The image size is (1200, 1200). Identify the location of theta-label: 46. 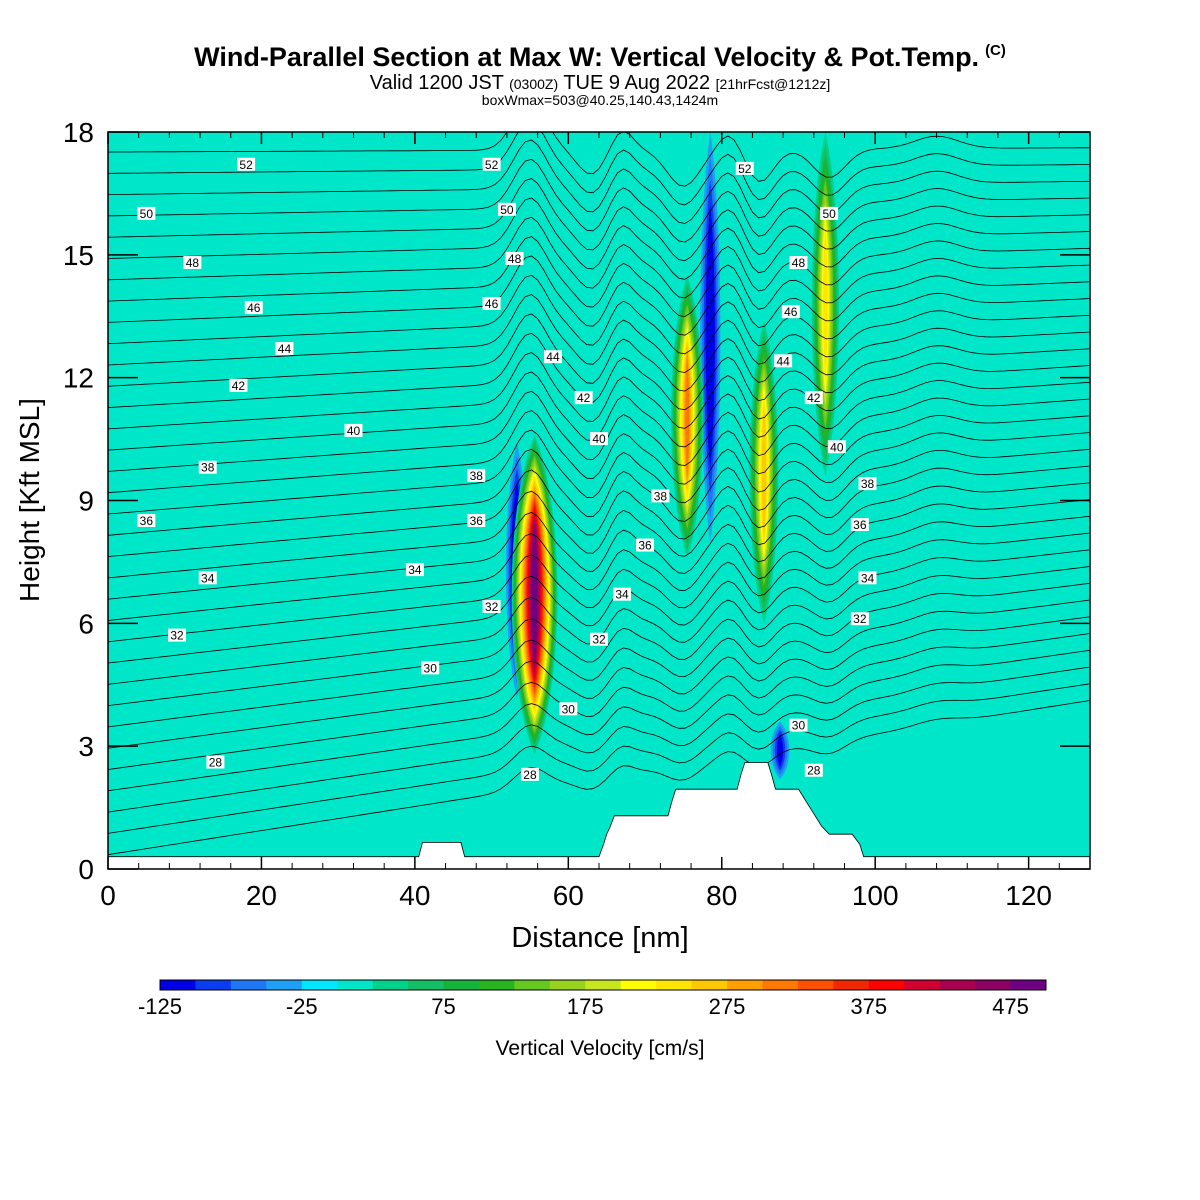
(492, 304).